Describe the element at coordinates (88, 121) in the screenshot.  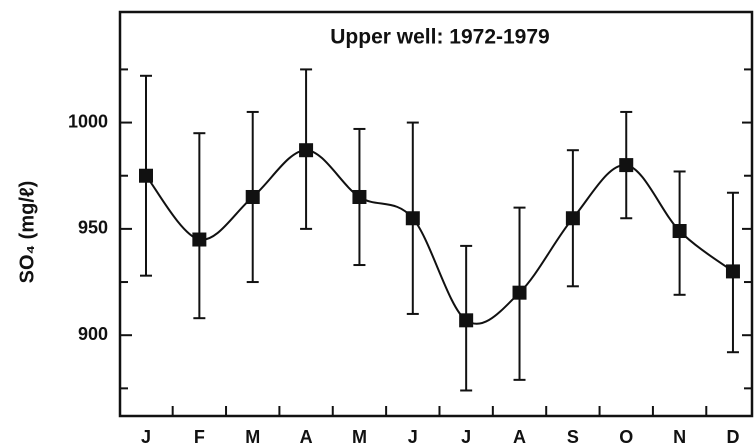
I see `y-tick-label: 1000` at that location.